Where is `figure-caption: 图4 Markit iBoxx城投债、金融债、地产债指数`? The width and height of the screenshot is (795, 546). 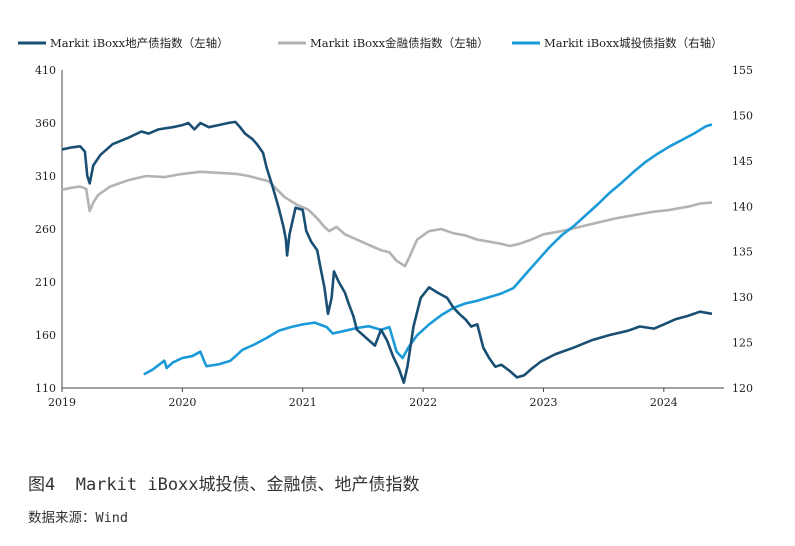 figure-caption: 图4 Markit iBoxx城投债、金融债、地产债指数 is located at coordinates (224, 485).